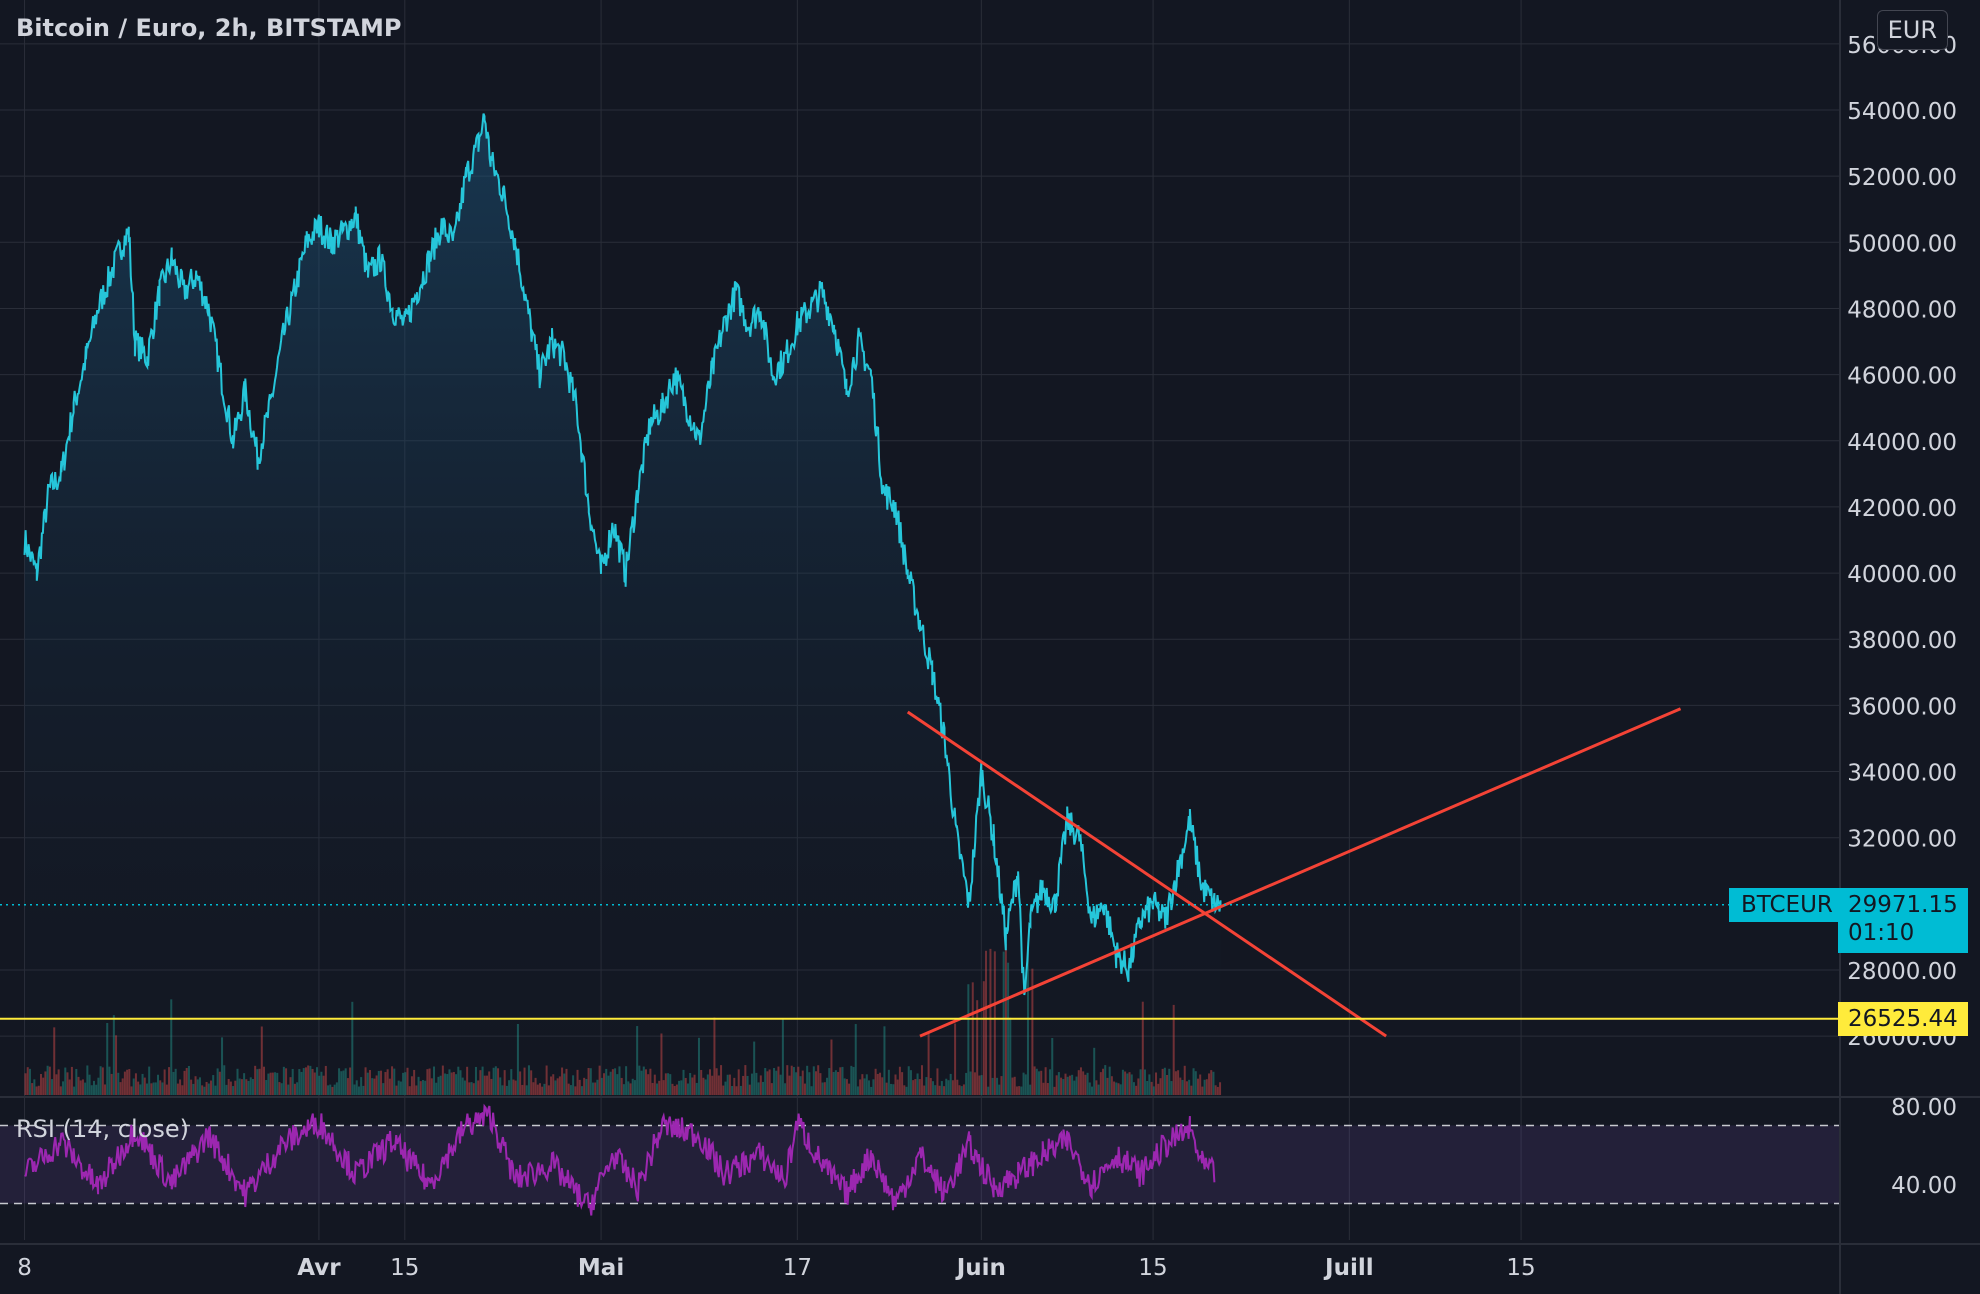 The height and width of the screenshot is (1294, 1980). I want to click on price-tick-label: 34000.00, so click(1902, 774).